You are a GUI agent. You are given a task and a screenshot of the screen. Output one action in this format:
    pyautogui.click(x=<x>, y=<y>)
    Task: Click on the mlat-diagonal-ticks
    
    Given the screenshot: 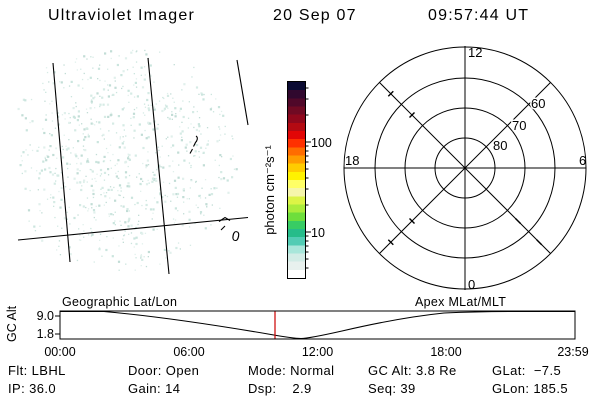 What is the action you would take?
    pyautogui.click(x=465, y=168)
    